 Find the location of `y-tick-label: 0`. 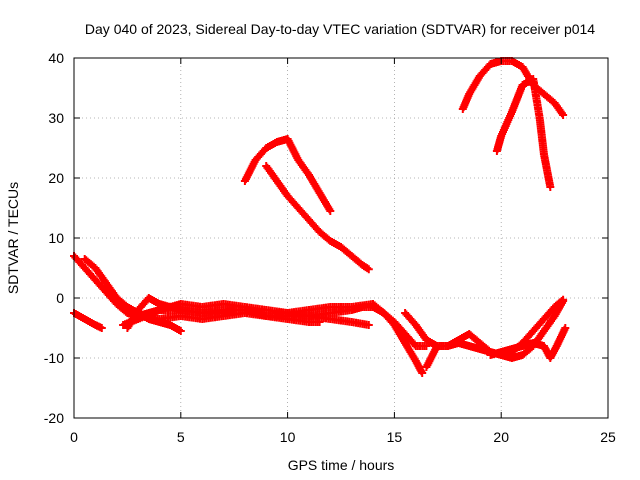

y-tick-label: 0 is located at coordinates (60, 298).